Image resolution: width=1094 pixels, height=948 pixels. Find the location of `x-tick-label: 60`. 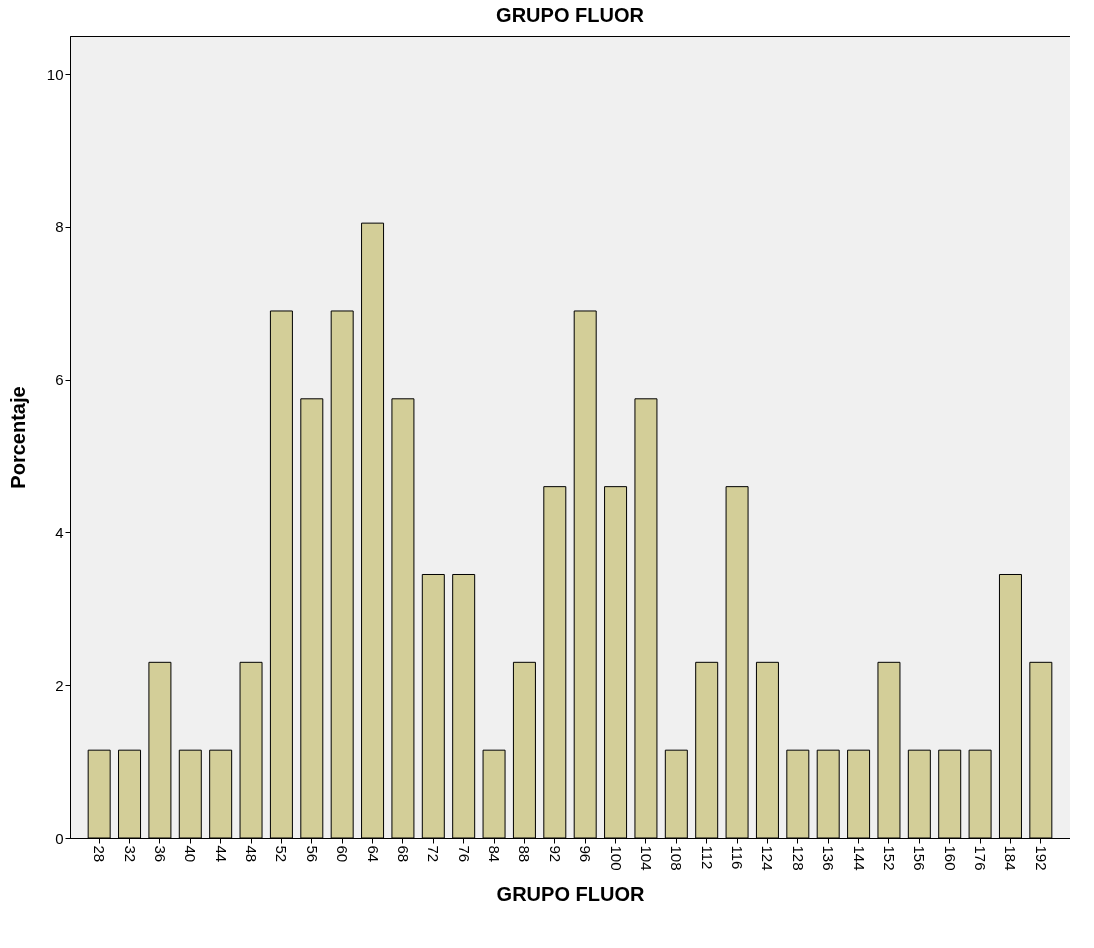

x-tick-label: 60 is located at coordinates (343, 854).